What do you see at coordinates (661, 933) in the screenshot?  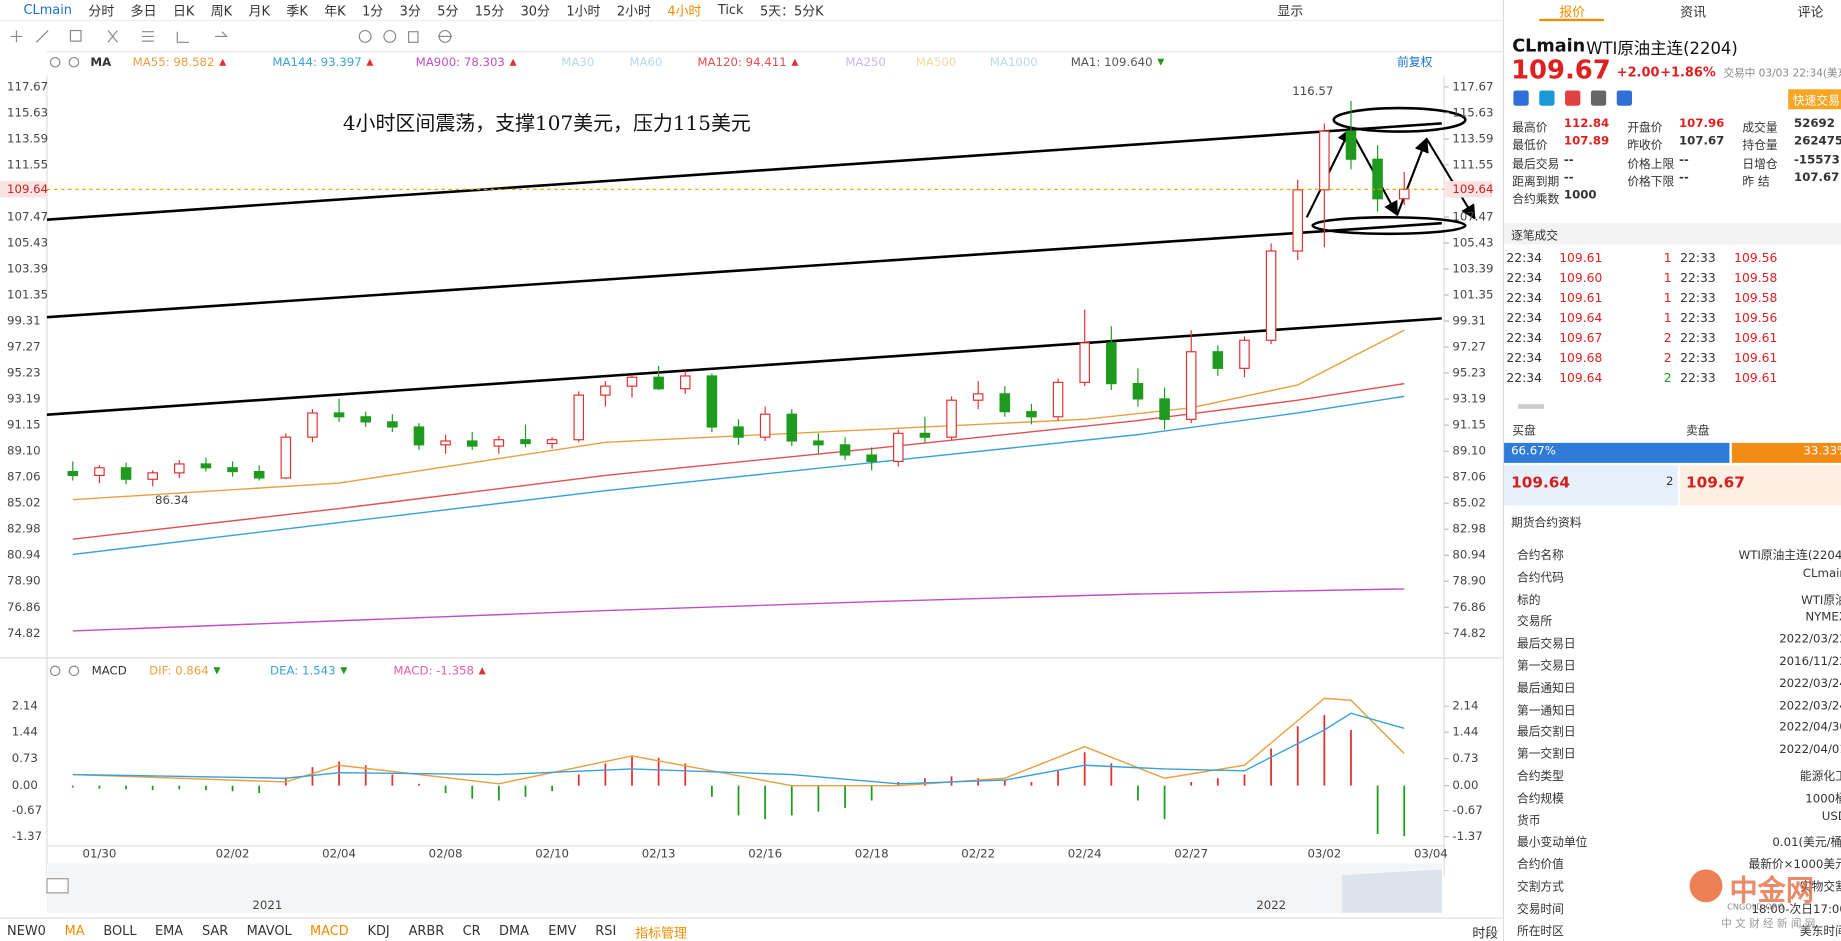 I see `indicator-manage: 指标管理` at bounding box center [661, 933].